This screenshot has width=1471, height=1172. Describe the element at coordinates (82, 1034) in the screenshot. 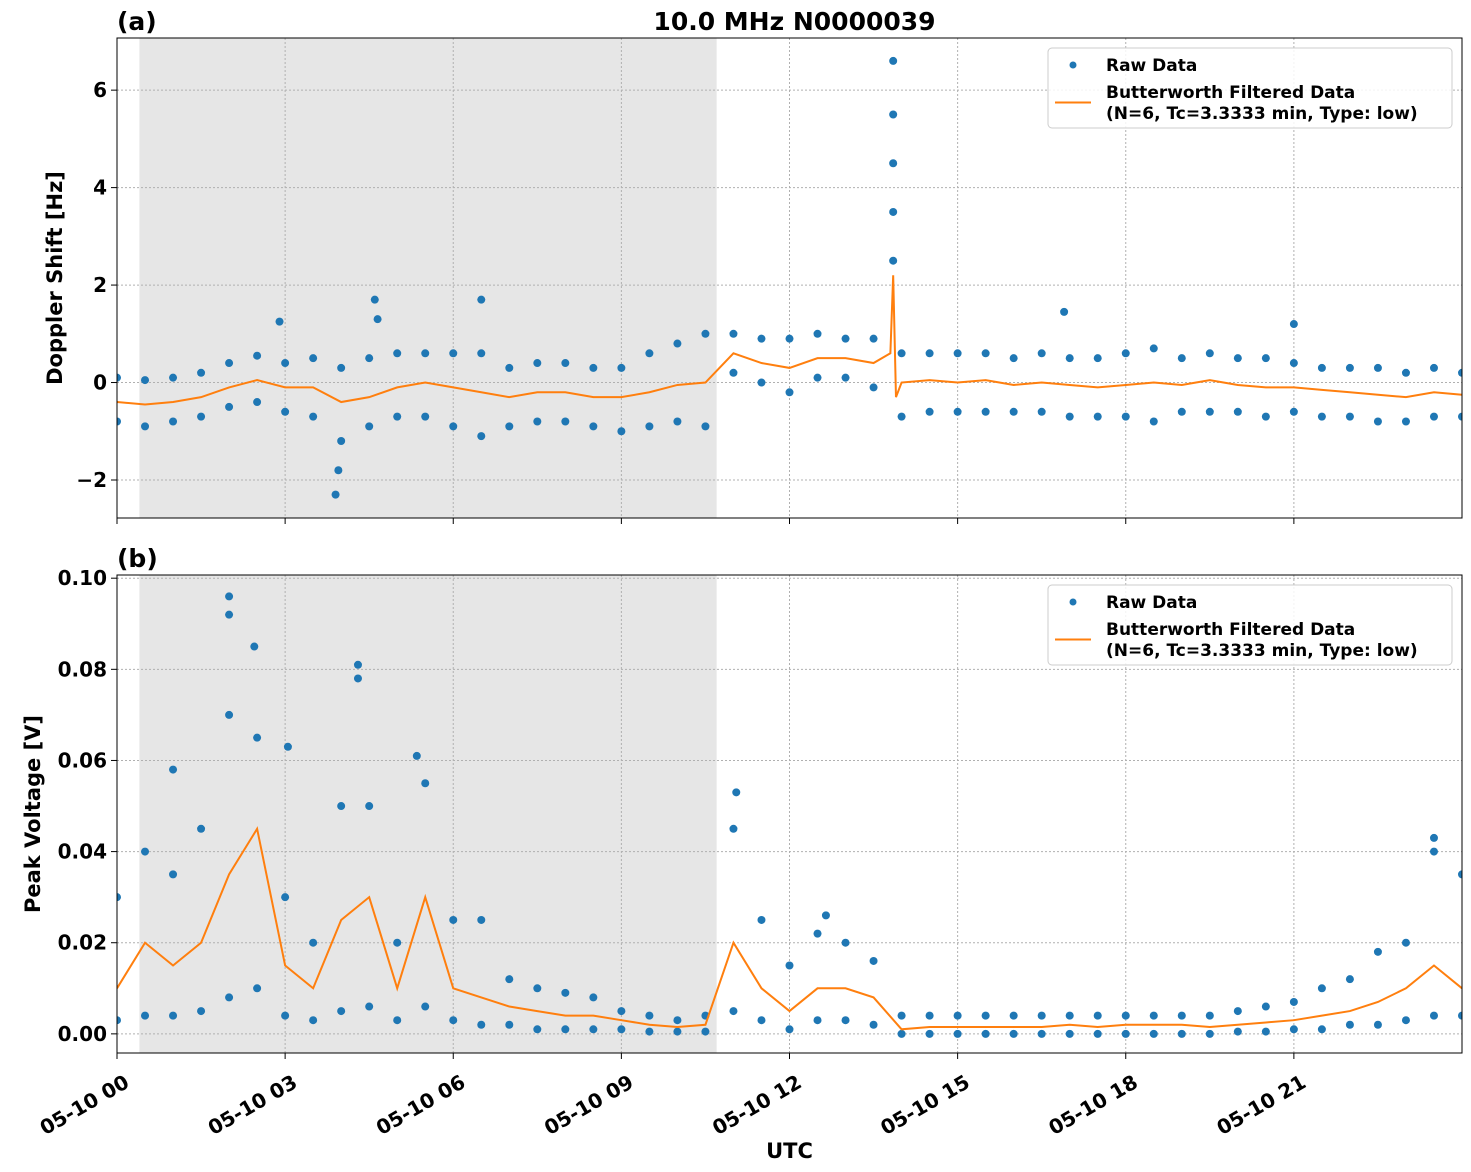

I see `y-tick-label: 0.00` at that location.